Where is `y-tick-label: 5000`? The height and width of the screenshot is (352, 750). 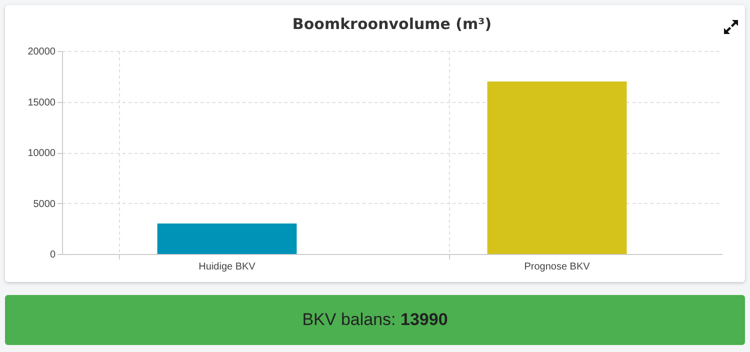 y-tick-label: 5000 is located at coordinates (44, 204).